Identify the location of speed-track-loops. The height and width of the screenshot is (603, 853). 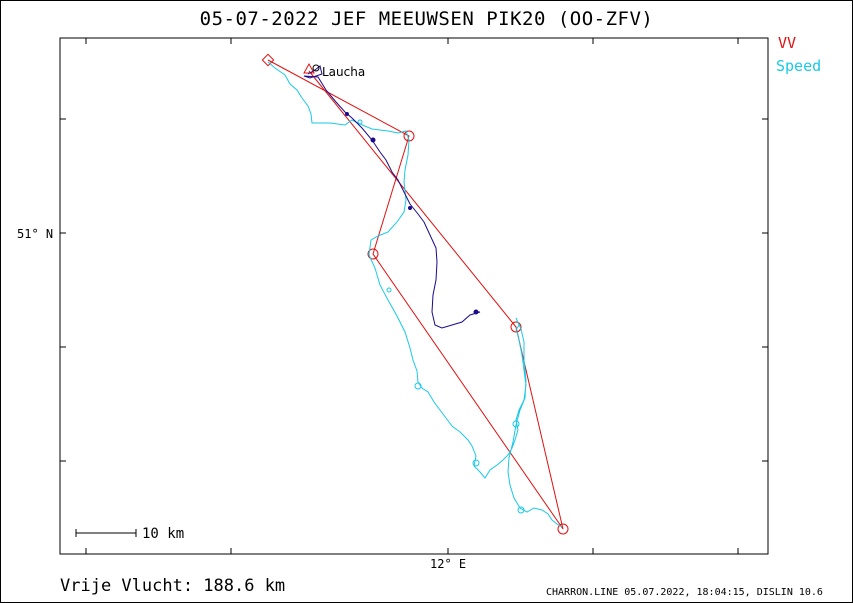
(441, 316).